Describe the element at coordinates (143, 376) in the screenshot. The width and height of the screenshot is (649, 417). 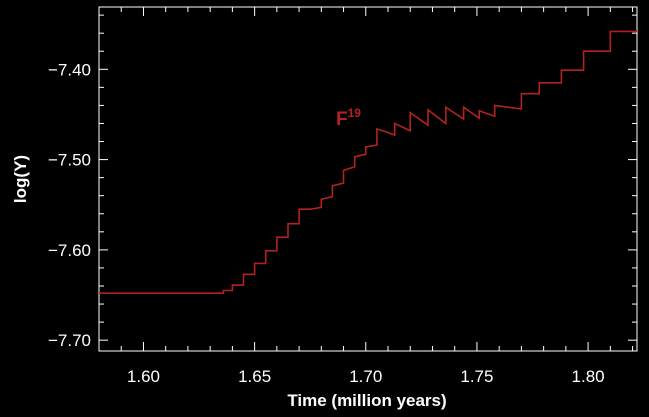
I see `x-tick-label: 1.60` at that location.